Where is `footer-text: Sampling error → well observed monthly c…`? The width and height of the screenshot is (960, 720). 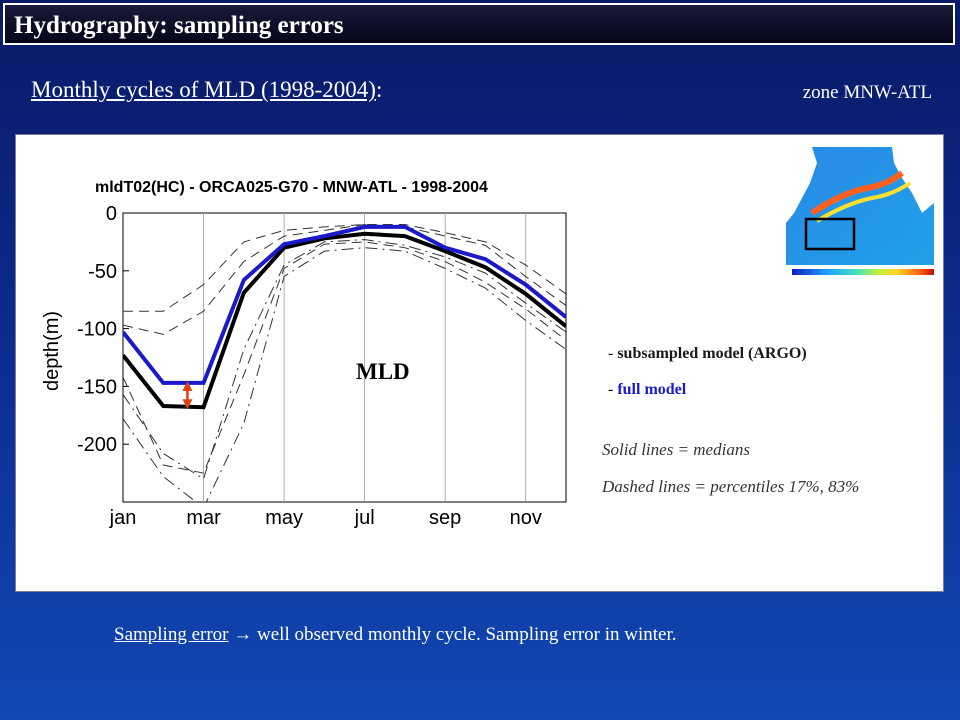 footer-text: Sampling error → well observed monthly c… is located at coordinates (395, 635).